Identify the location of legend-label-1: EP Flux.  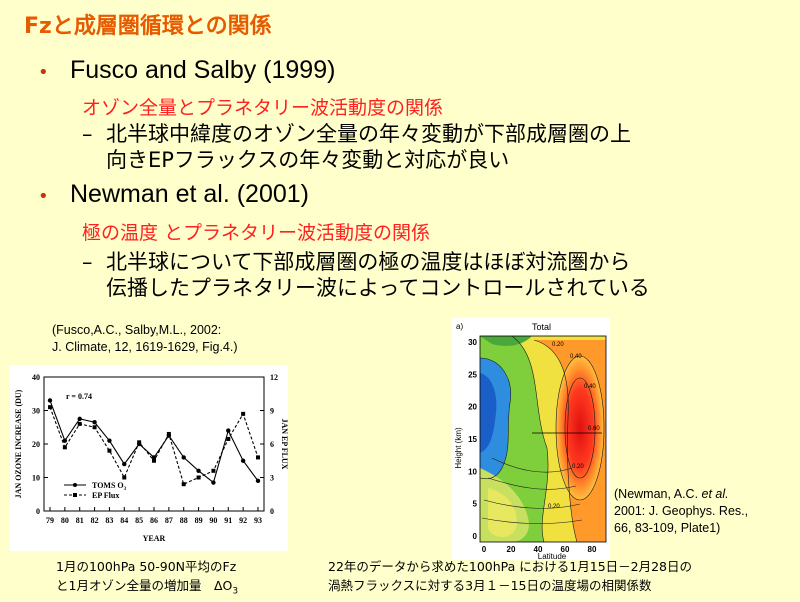
(105, 495).